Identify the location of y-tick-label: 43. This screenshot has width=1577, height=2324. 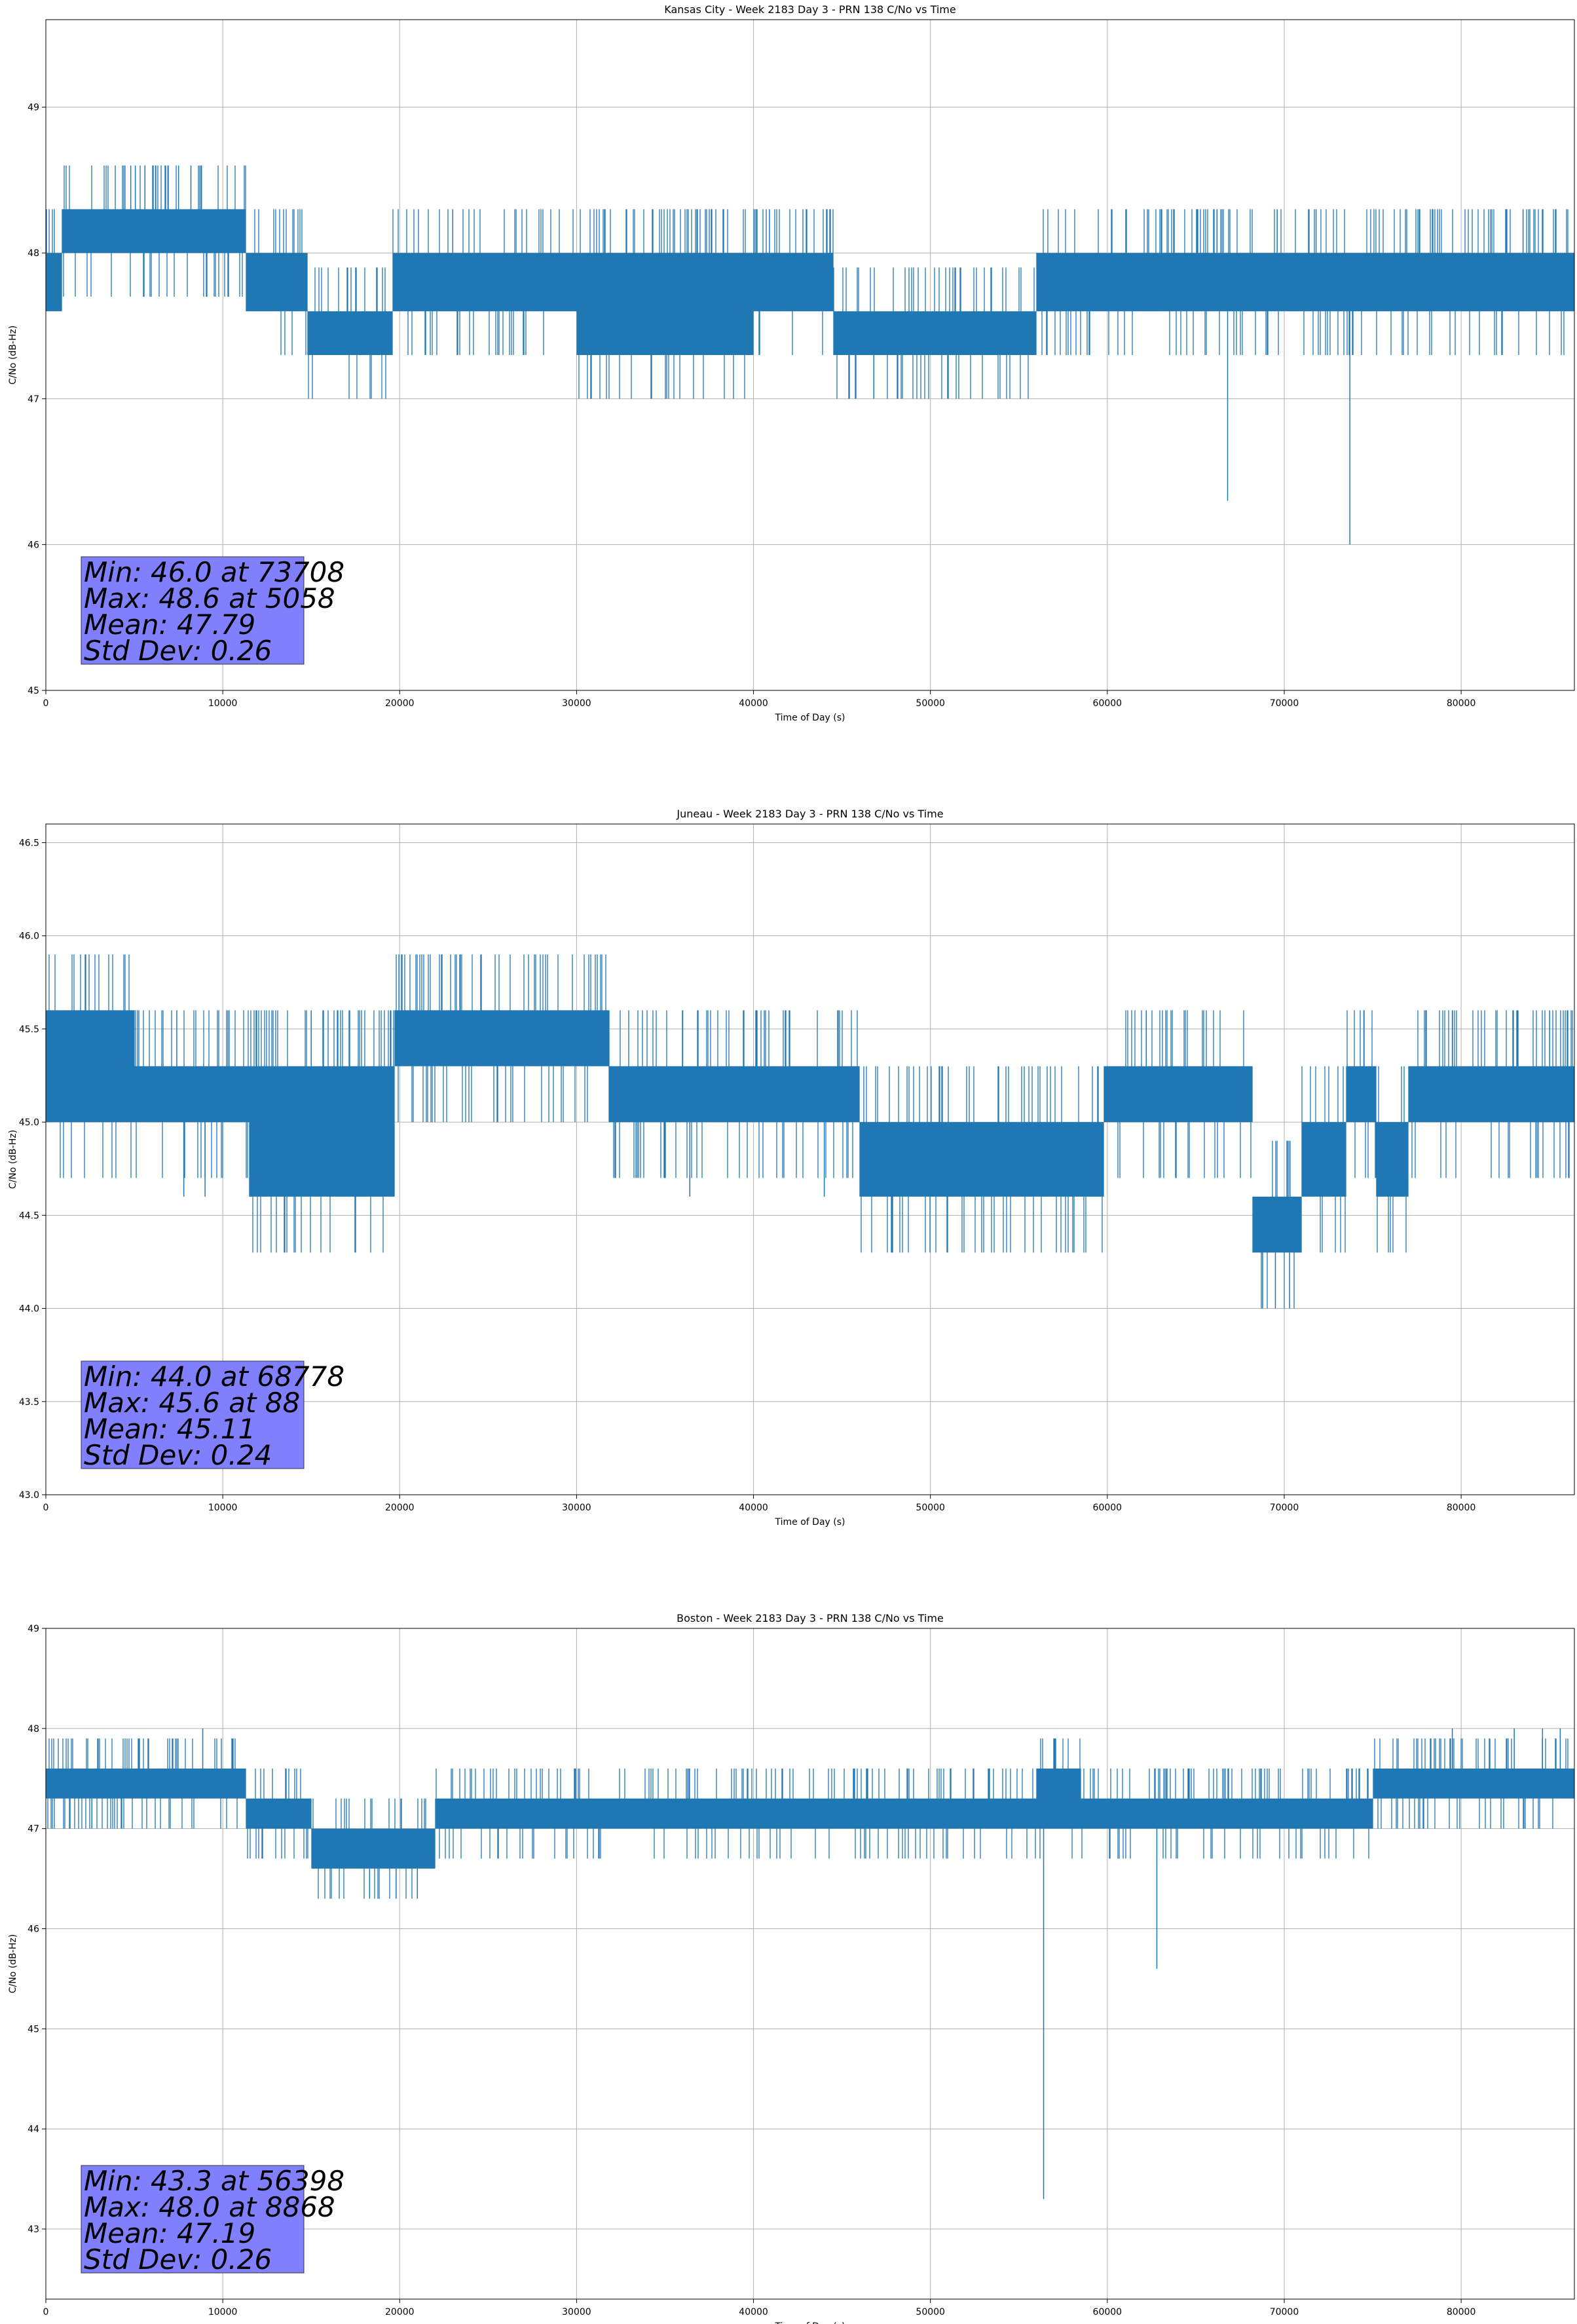
(33, 2229).